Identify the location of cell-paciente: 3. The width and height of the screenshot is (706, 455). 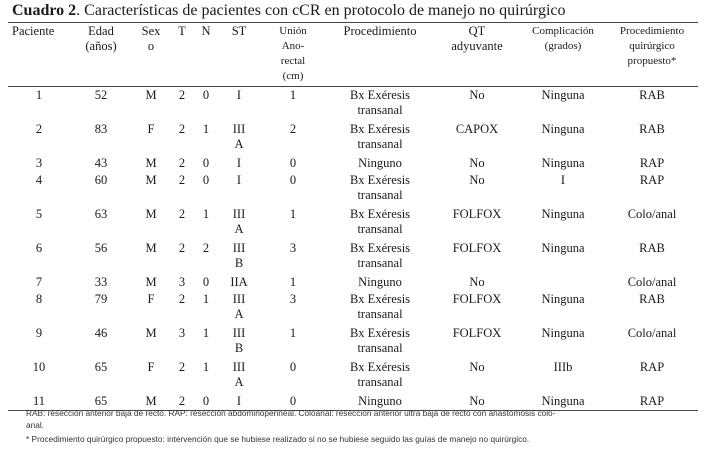
(39, 163).